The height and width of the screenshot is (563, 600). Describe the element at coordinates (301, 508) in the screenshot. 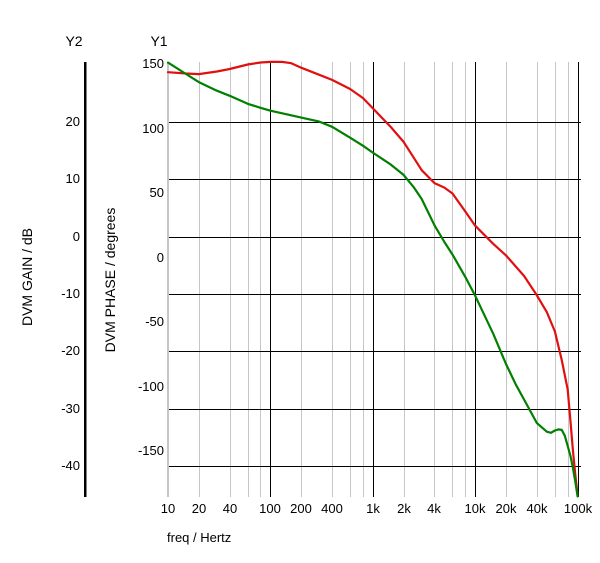

I see `x-tick-label: 200` at that location.